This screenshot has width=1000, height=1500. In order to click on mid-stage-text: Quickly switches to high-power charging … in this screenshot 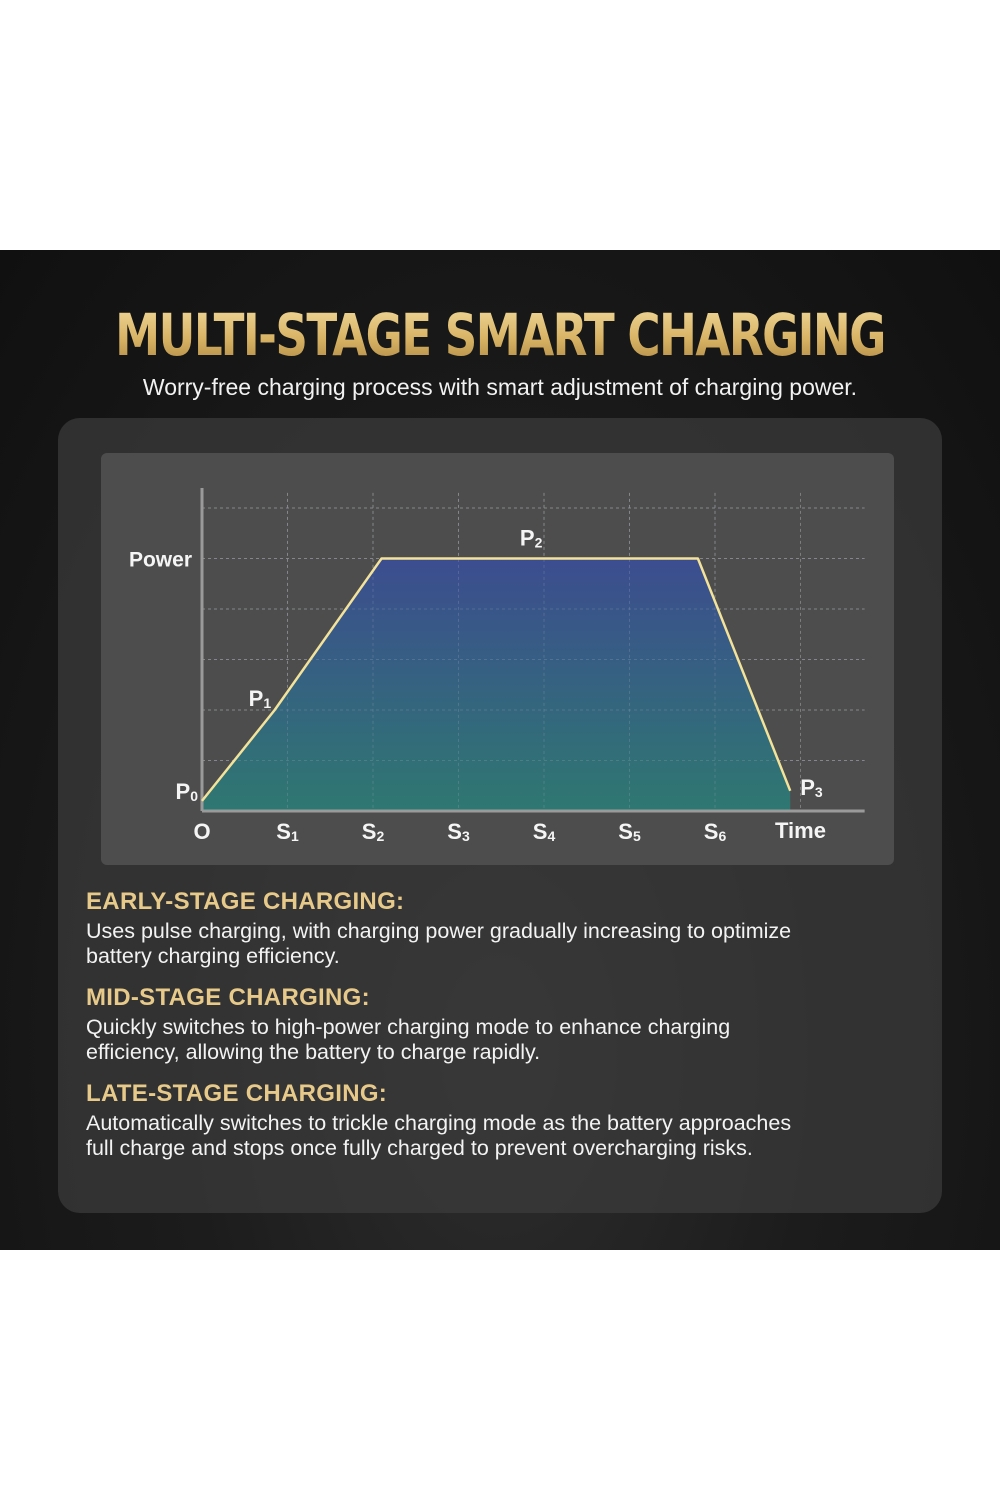, I will do `click(511, 1040)`.